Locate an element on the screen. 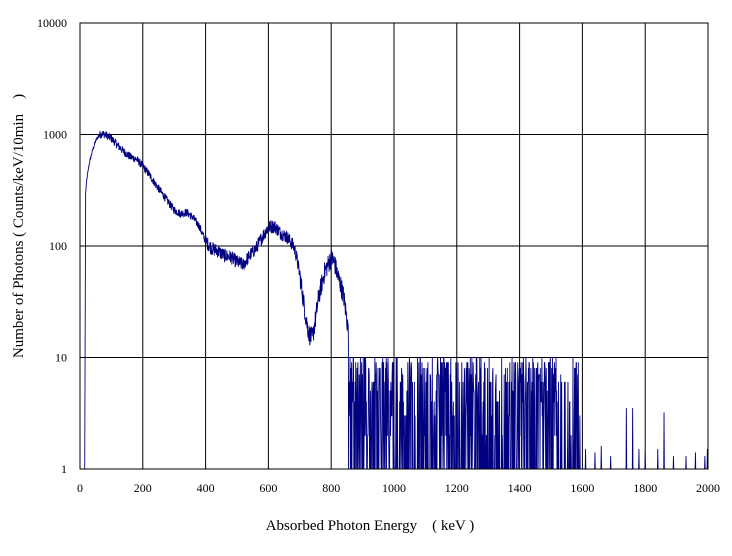 The height and width of the screenshot is (556, 732). x-tick-label: 600 is located at coordinates (268, 488).